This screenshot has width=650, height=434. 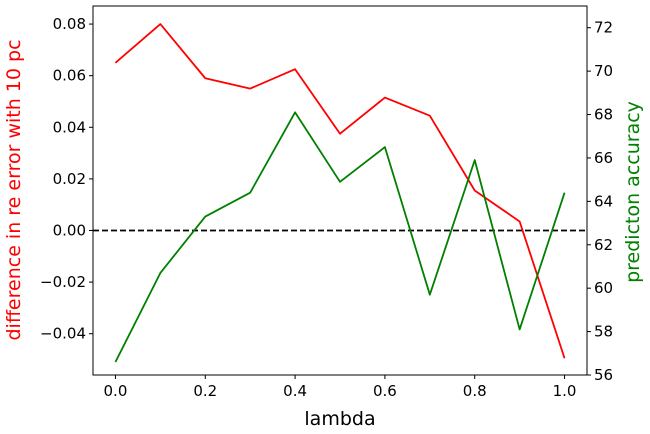 What do you see at coordinates (603, 158) in the screenshot?
I see `right-y-tick-label: 66` at bounding box center [603, 158].